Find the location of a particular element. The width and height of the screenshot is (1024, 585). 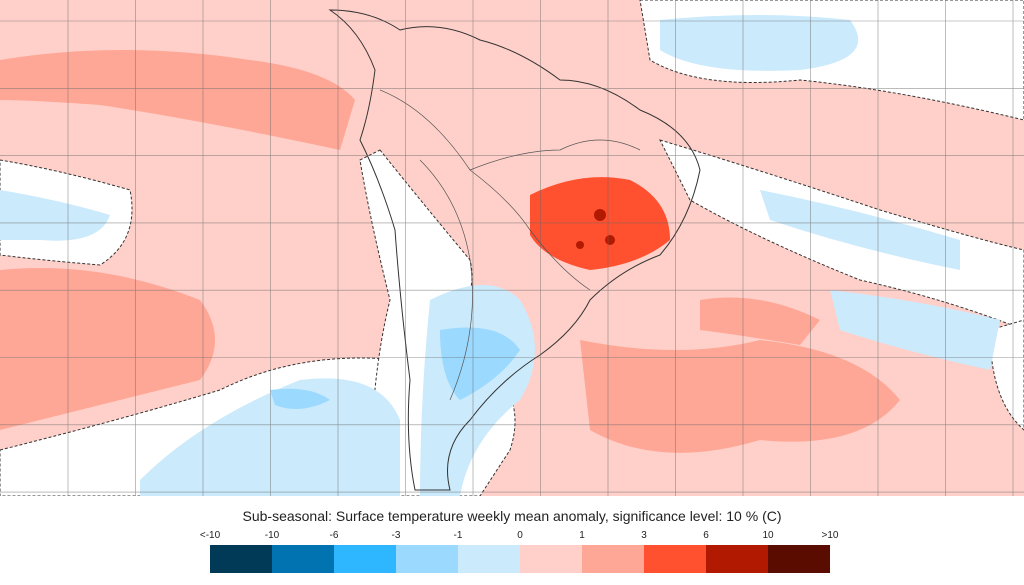

strong-warm-anomaly is located at coordinates (600, 223).